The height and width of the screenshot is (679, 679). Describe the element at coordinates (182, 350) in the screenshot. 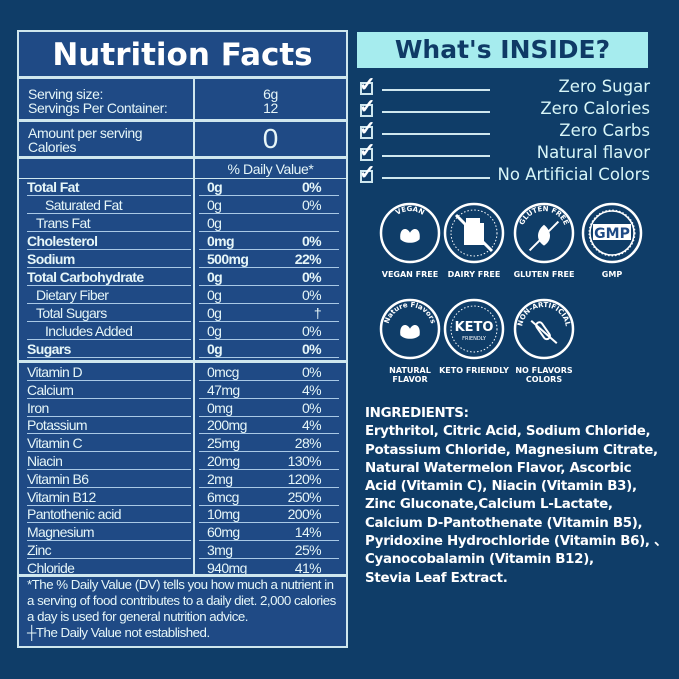

I see `table-row: Sugars 0g 0%` at that location.